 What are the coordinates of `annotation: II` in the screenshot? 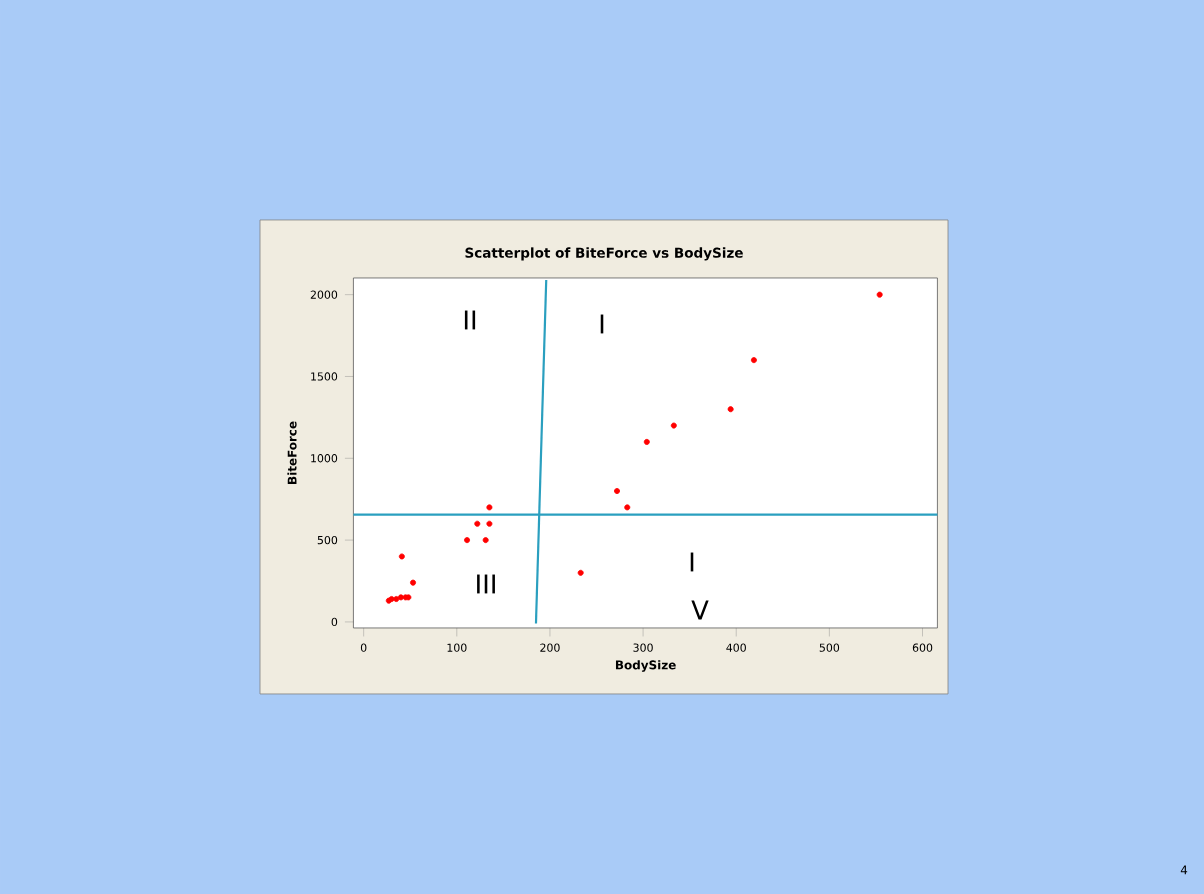 It's located at (470, 320).